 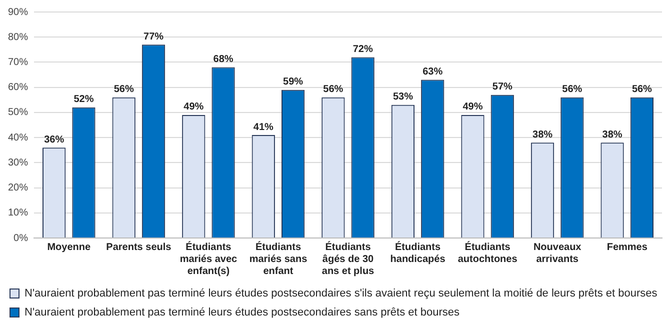 What do you see at coordinates (362, 49) in the screenshot?
I see `data-label: 72%` at bounding box center [362, 49].